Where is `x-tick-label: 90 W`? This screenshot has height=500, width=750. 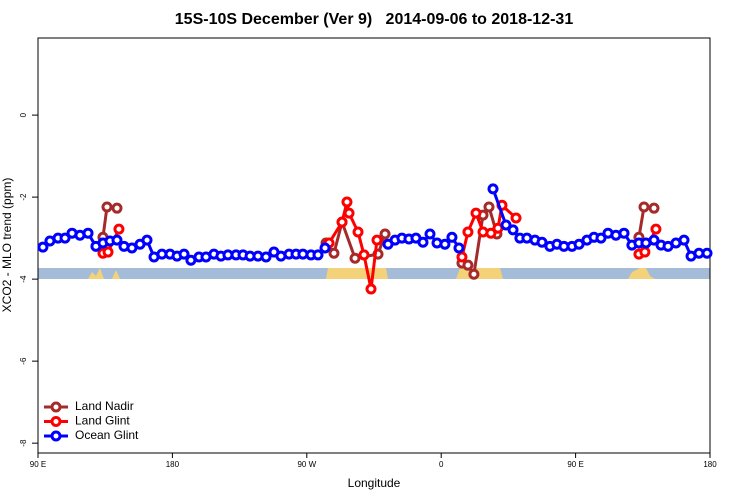
x-tick-label: 90 W is located at coordinates (306, 464).